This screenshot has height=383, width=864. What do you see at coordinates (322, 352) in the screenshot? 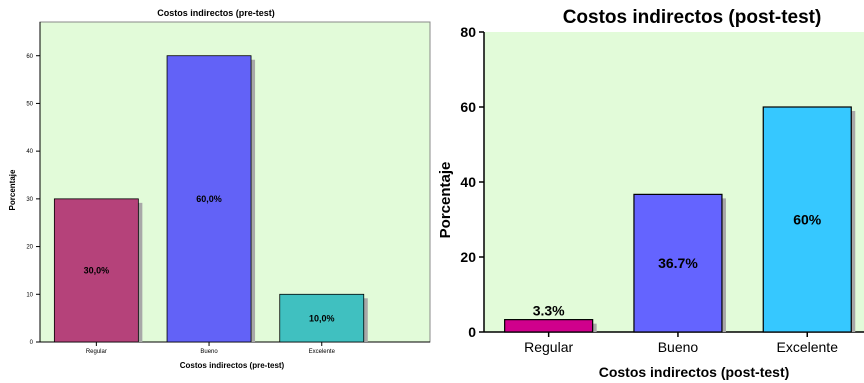
I see `pre-test-x-tick-label: Excelente` at bounding box center [322, 352].